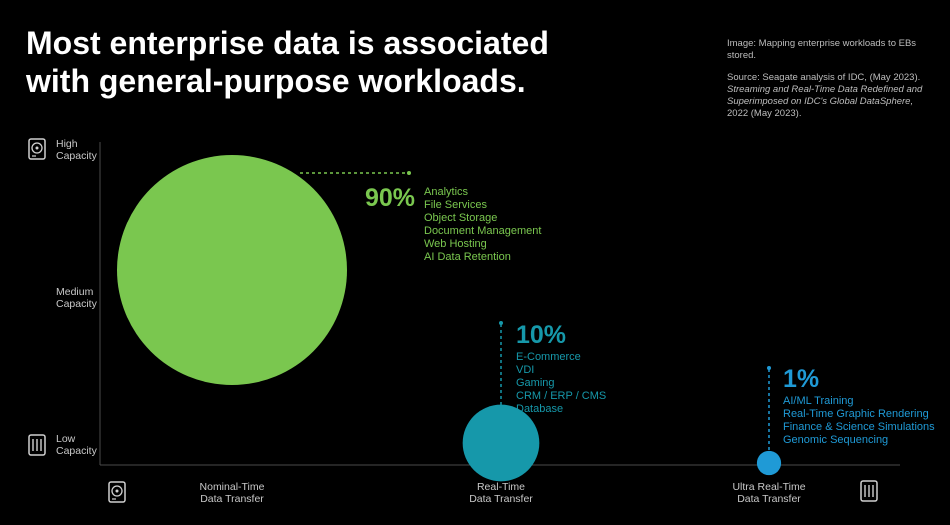  I want to click on workload-item: Object Storage, so click(461, 218).